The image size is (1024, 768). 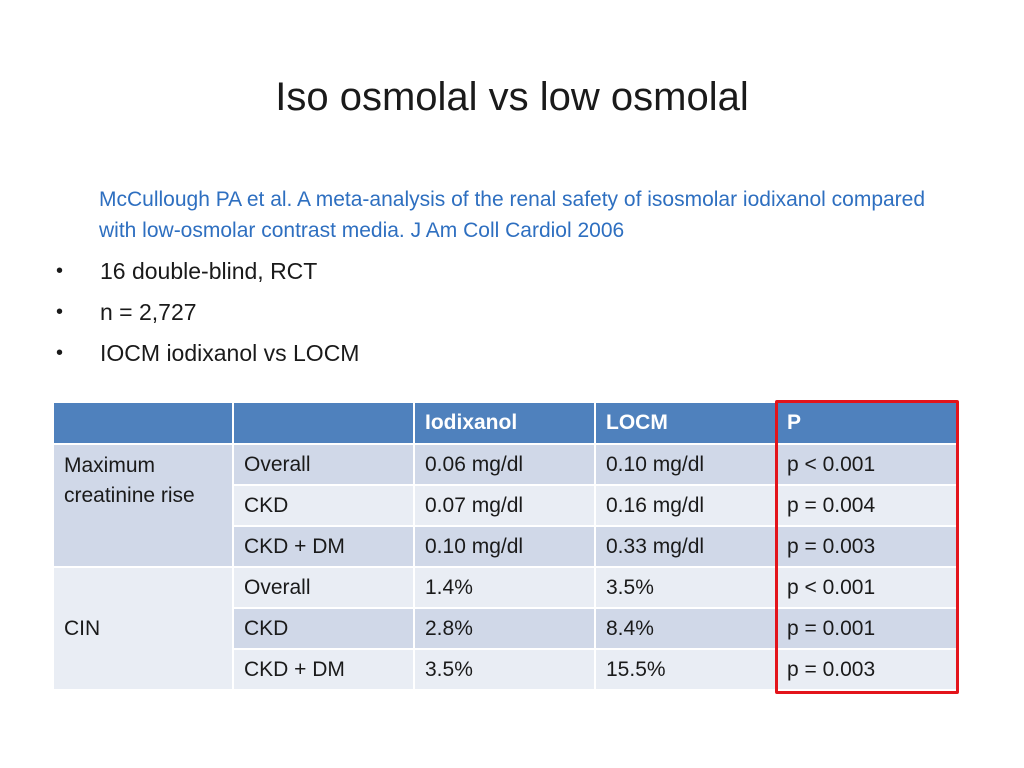 I want to click on table-row: CKD 2.8% 8.4% p = 0.001, so click(x=505, y=628).